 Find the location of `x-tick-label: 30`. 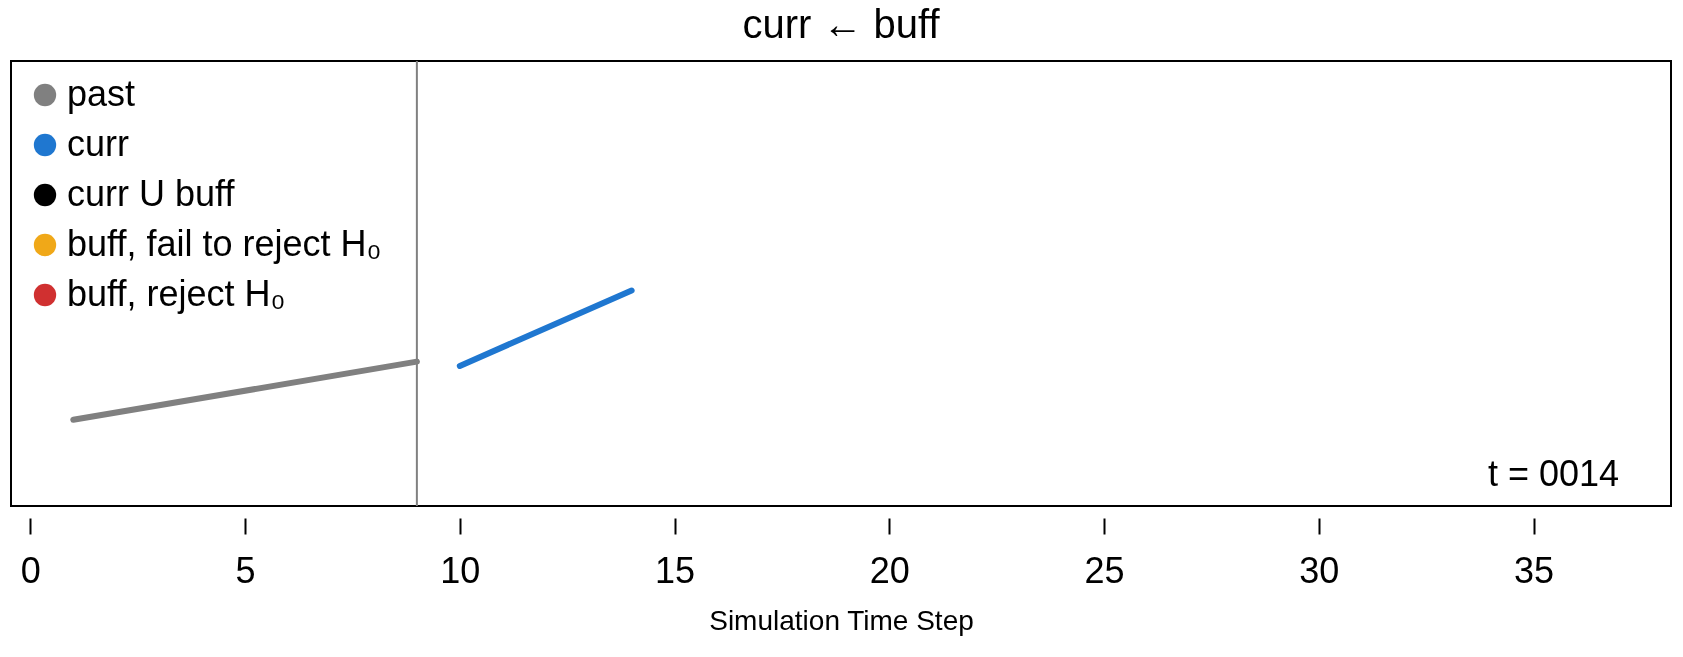

x-tick-label: 30 is located at coordinates (1319, 570).